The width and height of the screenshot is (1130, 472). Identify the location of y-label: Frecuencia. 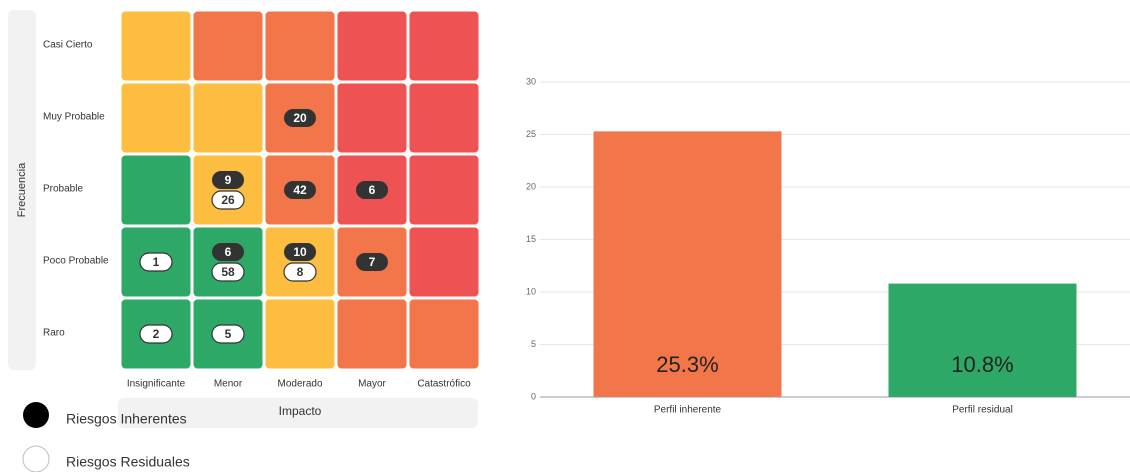
(22, 189).